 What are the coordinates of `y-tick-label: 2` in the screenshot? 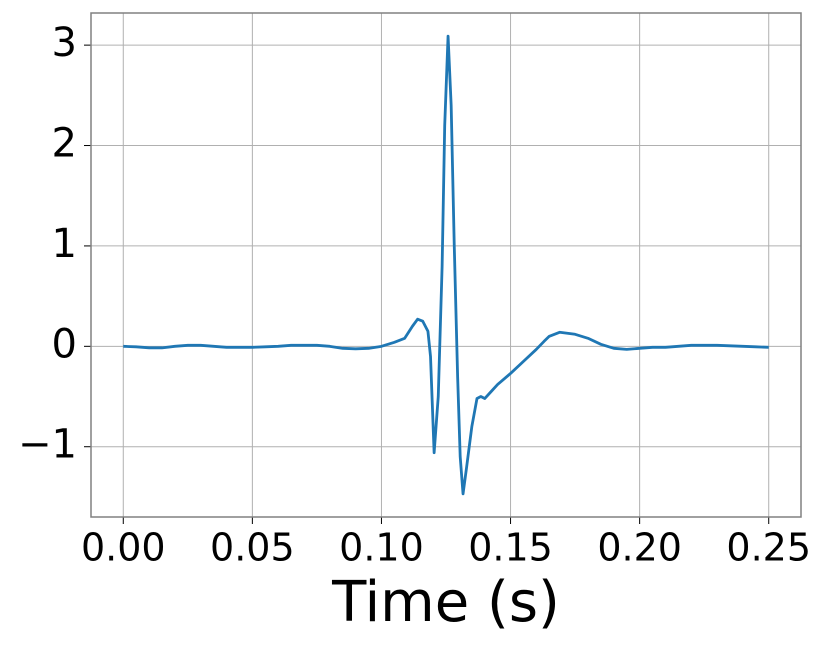 It's located at (64, 144).